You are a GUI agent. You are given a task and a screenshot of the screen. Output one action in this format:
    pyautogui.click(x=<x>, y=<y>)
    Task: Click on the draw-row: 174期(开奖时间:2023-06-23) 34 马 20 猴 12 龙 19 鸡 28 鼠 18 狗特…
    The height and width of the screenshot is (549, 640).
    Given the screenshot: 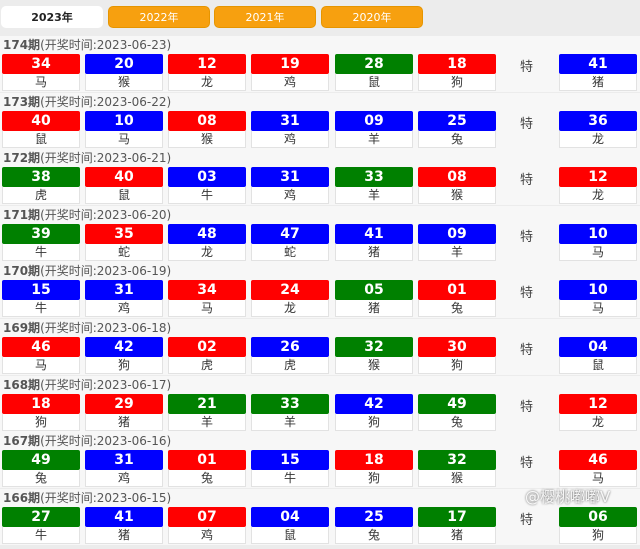 What is the action you would take?
    pyautogui.click(x=320, y=64)
    